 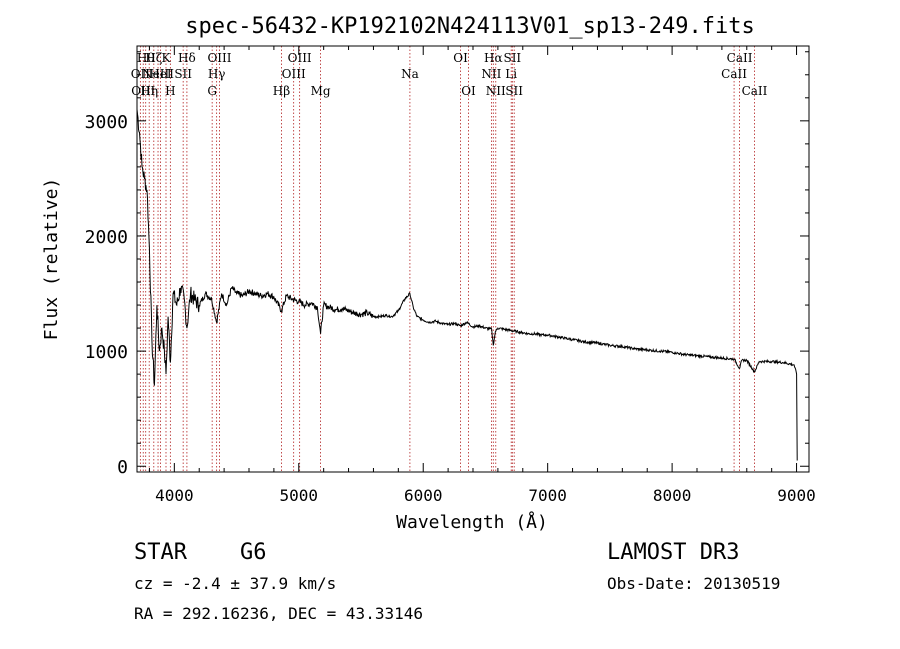 What do you see at coordinates (141, 74) in the screenshot?
I see `line-marker-label: OII` at bounding box center [141, 74].